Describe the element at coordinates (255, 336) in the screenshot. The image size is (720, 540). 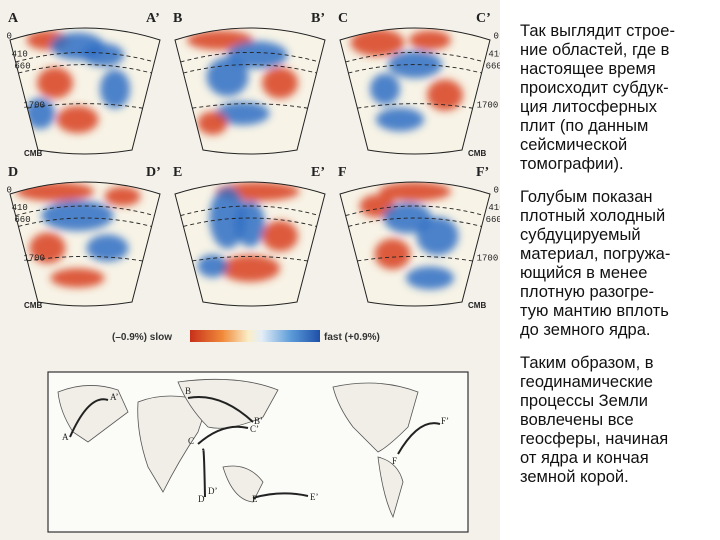
I see `colorbar-gradient` at that location.